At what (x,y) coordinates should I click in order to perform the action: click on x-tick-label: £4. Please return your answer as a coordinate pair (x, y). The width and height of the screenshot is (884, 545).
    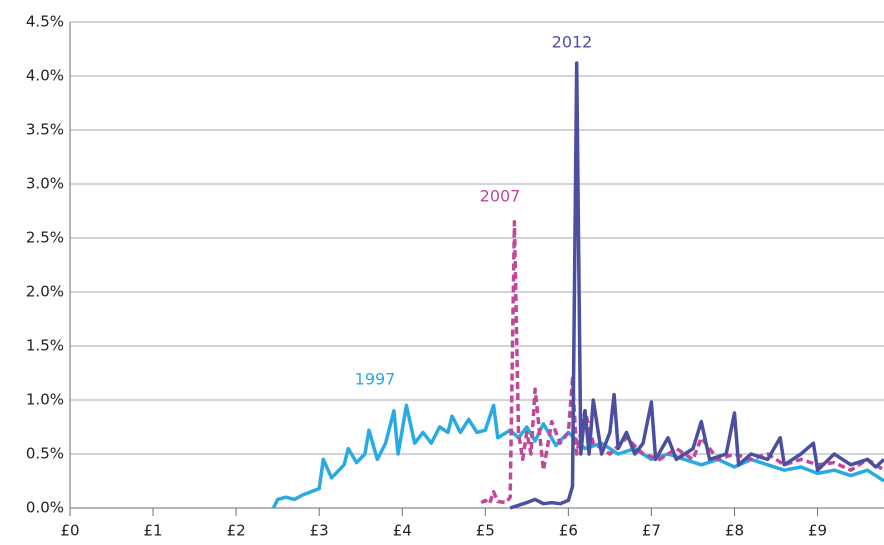
    Looking at the image, I should click on (402, 531).